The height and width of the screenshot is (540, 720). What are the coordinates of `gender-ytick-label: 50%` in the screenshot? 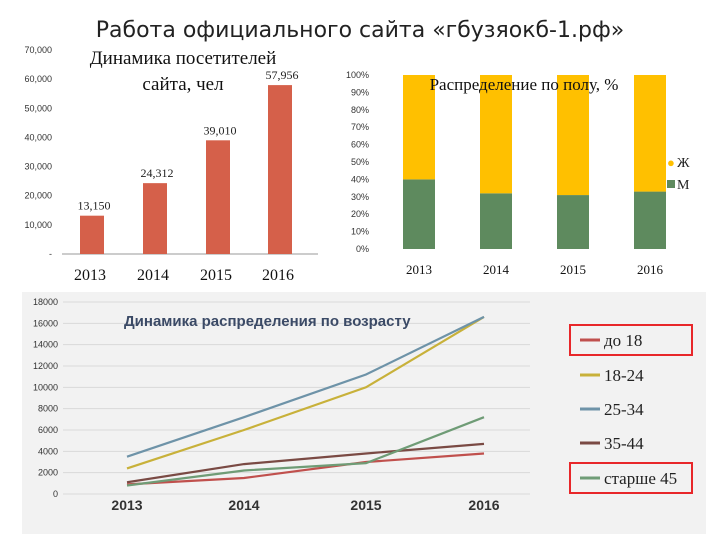 It's located at (360, 162).